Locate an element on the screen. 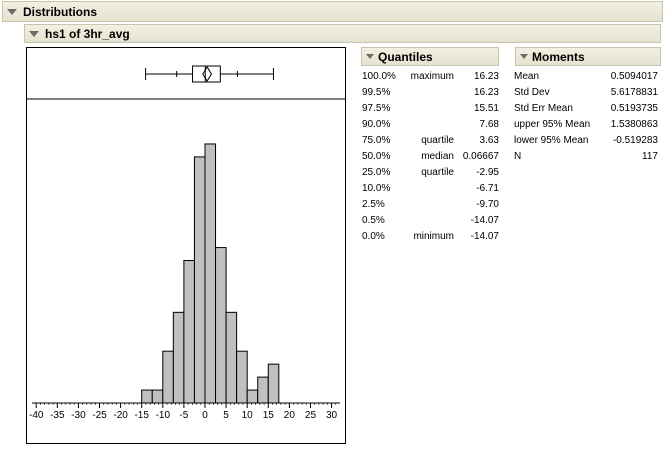 This screenshot has height=452, width=665. x-tick-label: -40 is located at coordinates (36, 415).